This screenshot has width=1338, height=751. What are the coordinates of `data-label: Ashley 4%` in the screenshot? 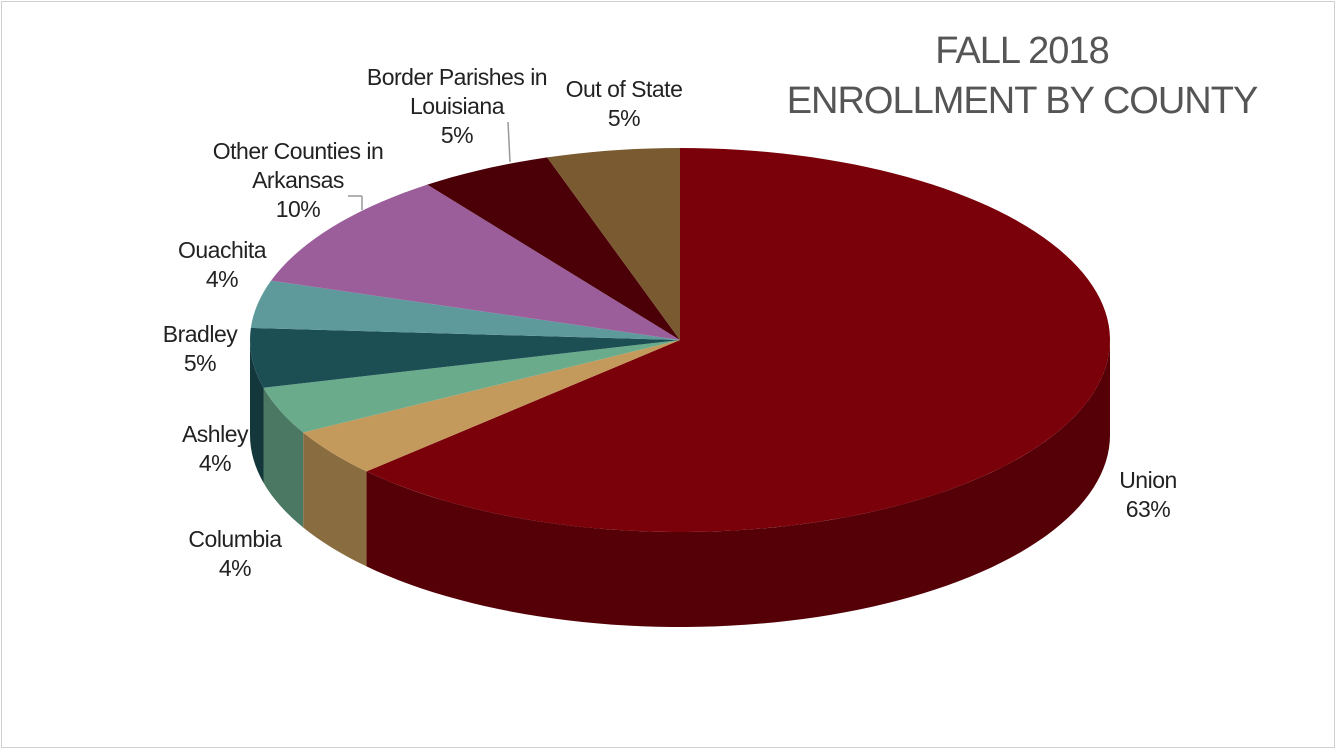 It's located at (215, 449).